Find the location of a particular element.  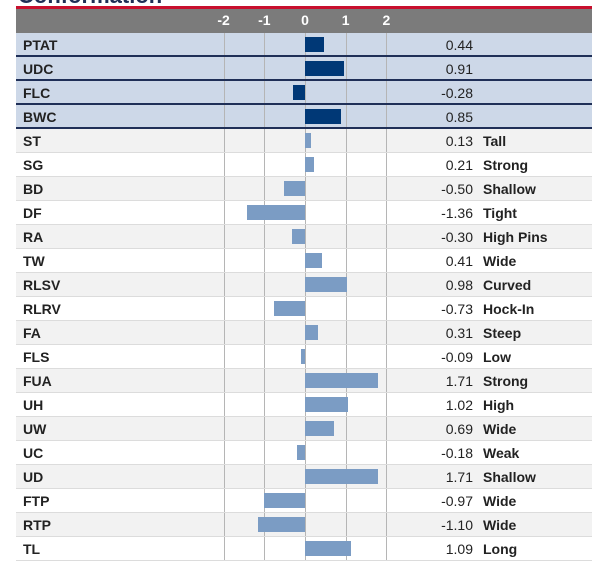

value-label: -1.36 is located at coordinates (457, 213).